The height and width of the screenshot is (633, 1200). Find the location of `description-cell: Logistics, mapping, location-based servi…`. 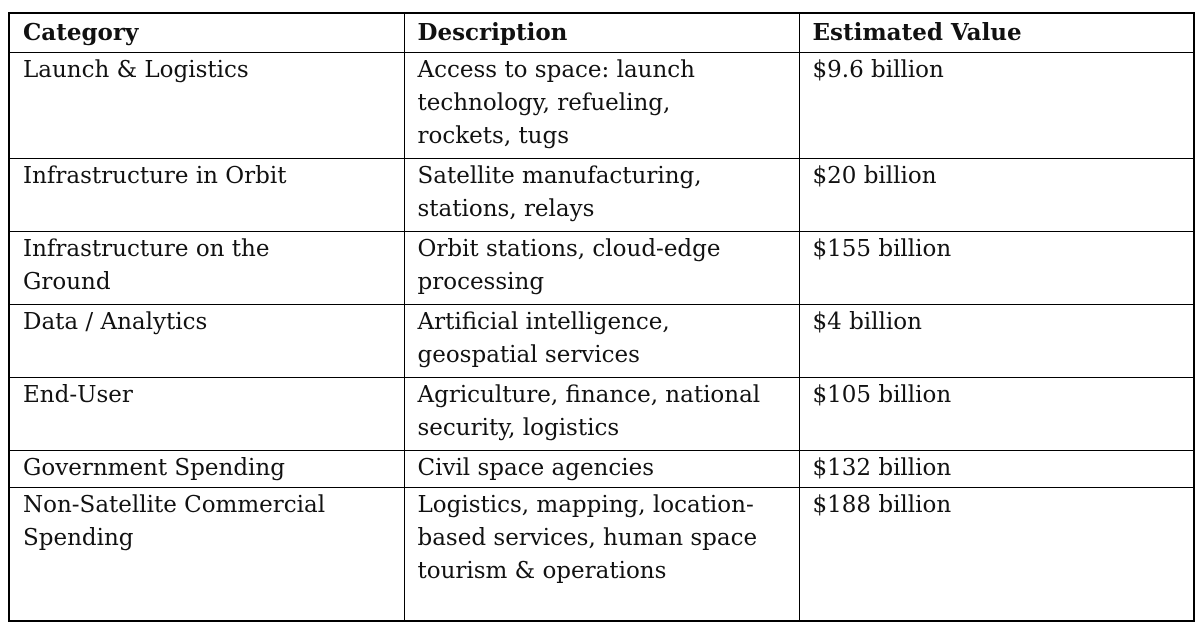

description-cell: Logistics, mapping, location-based servi… is located at coordinates (601, 554).